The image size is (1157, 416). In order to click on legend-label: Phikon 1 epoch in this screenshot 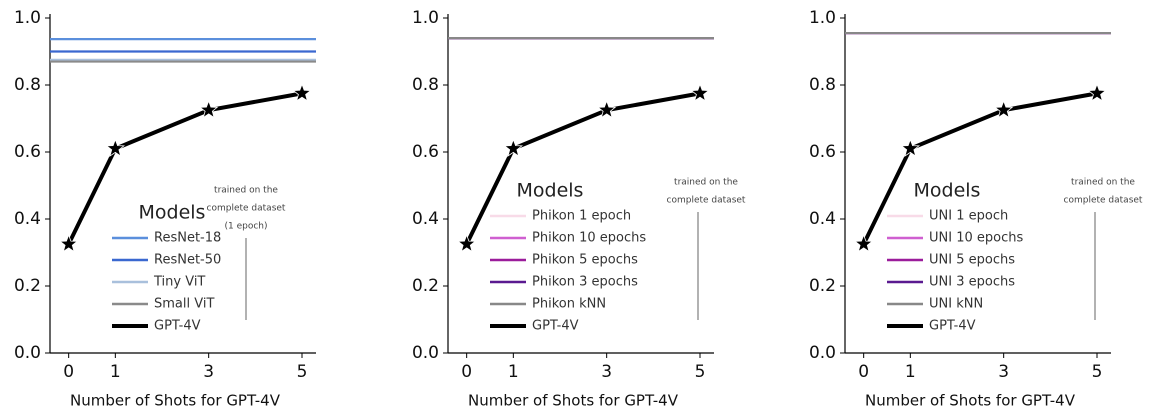, I will do `click(581, 216)`.